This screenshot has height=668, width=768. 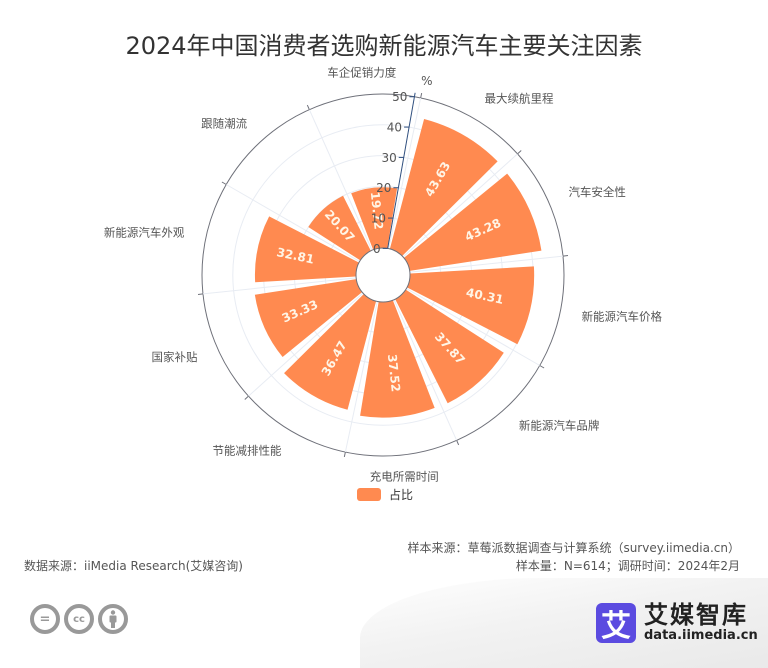 I want to click on radial-tick-label: 40, so click(x=394, y=128).